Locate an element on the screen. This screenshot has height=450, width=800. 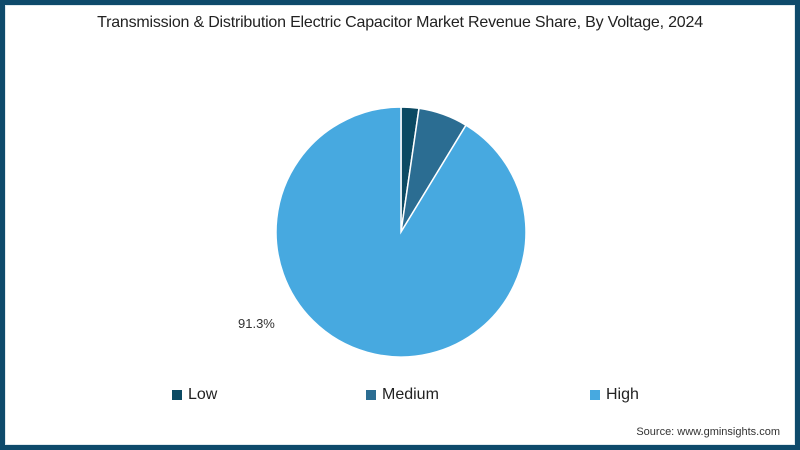
legend-item-low: Low is located at coordinates (194, 395).